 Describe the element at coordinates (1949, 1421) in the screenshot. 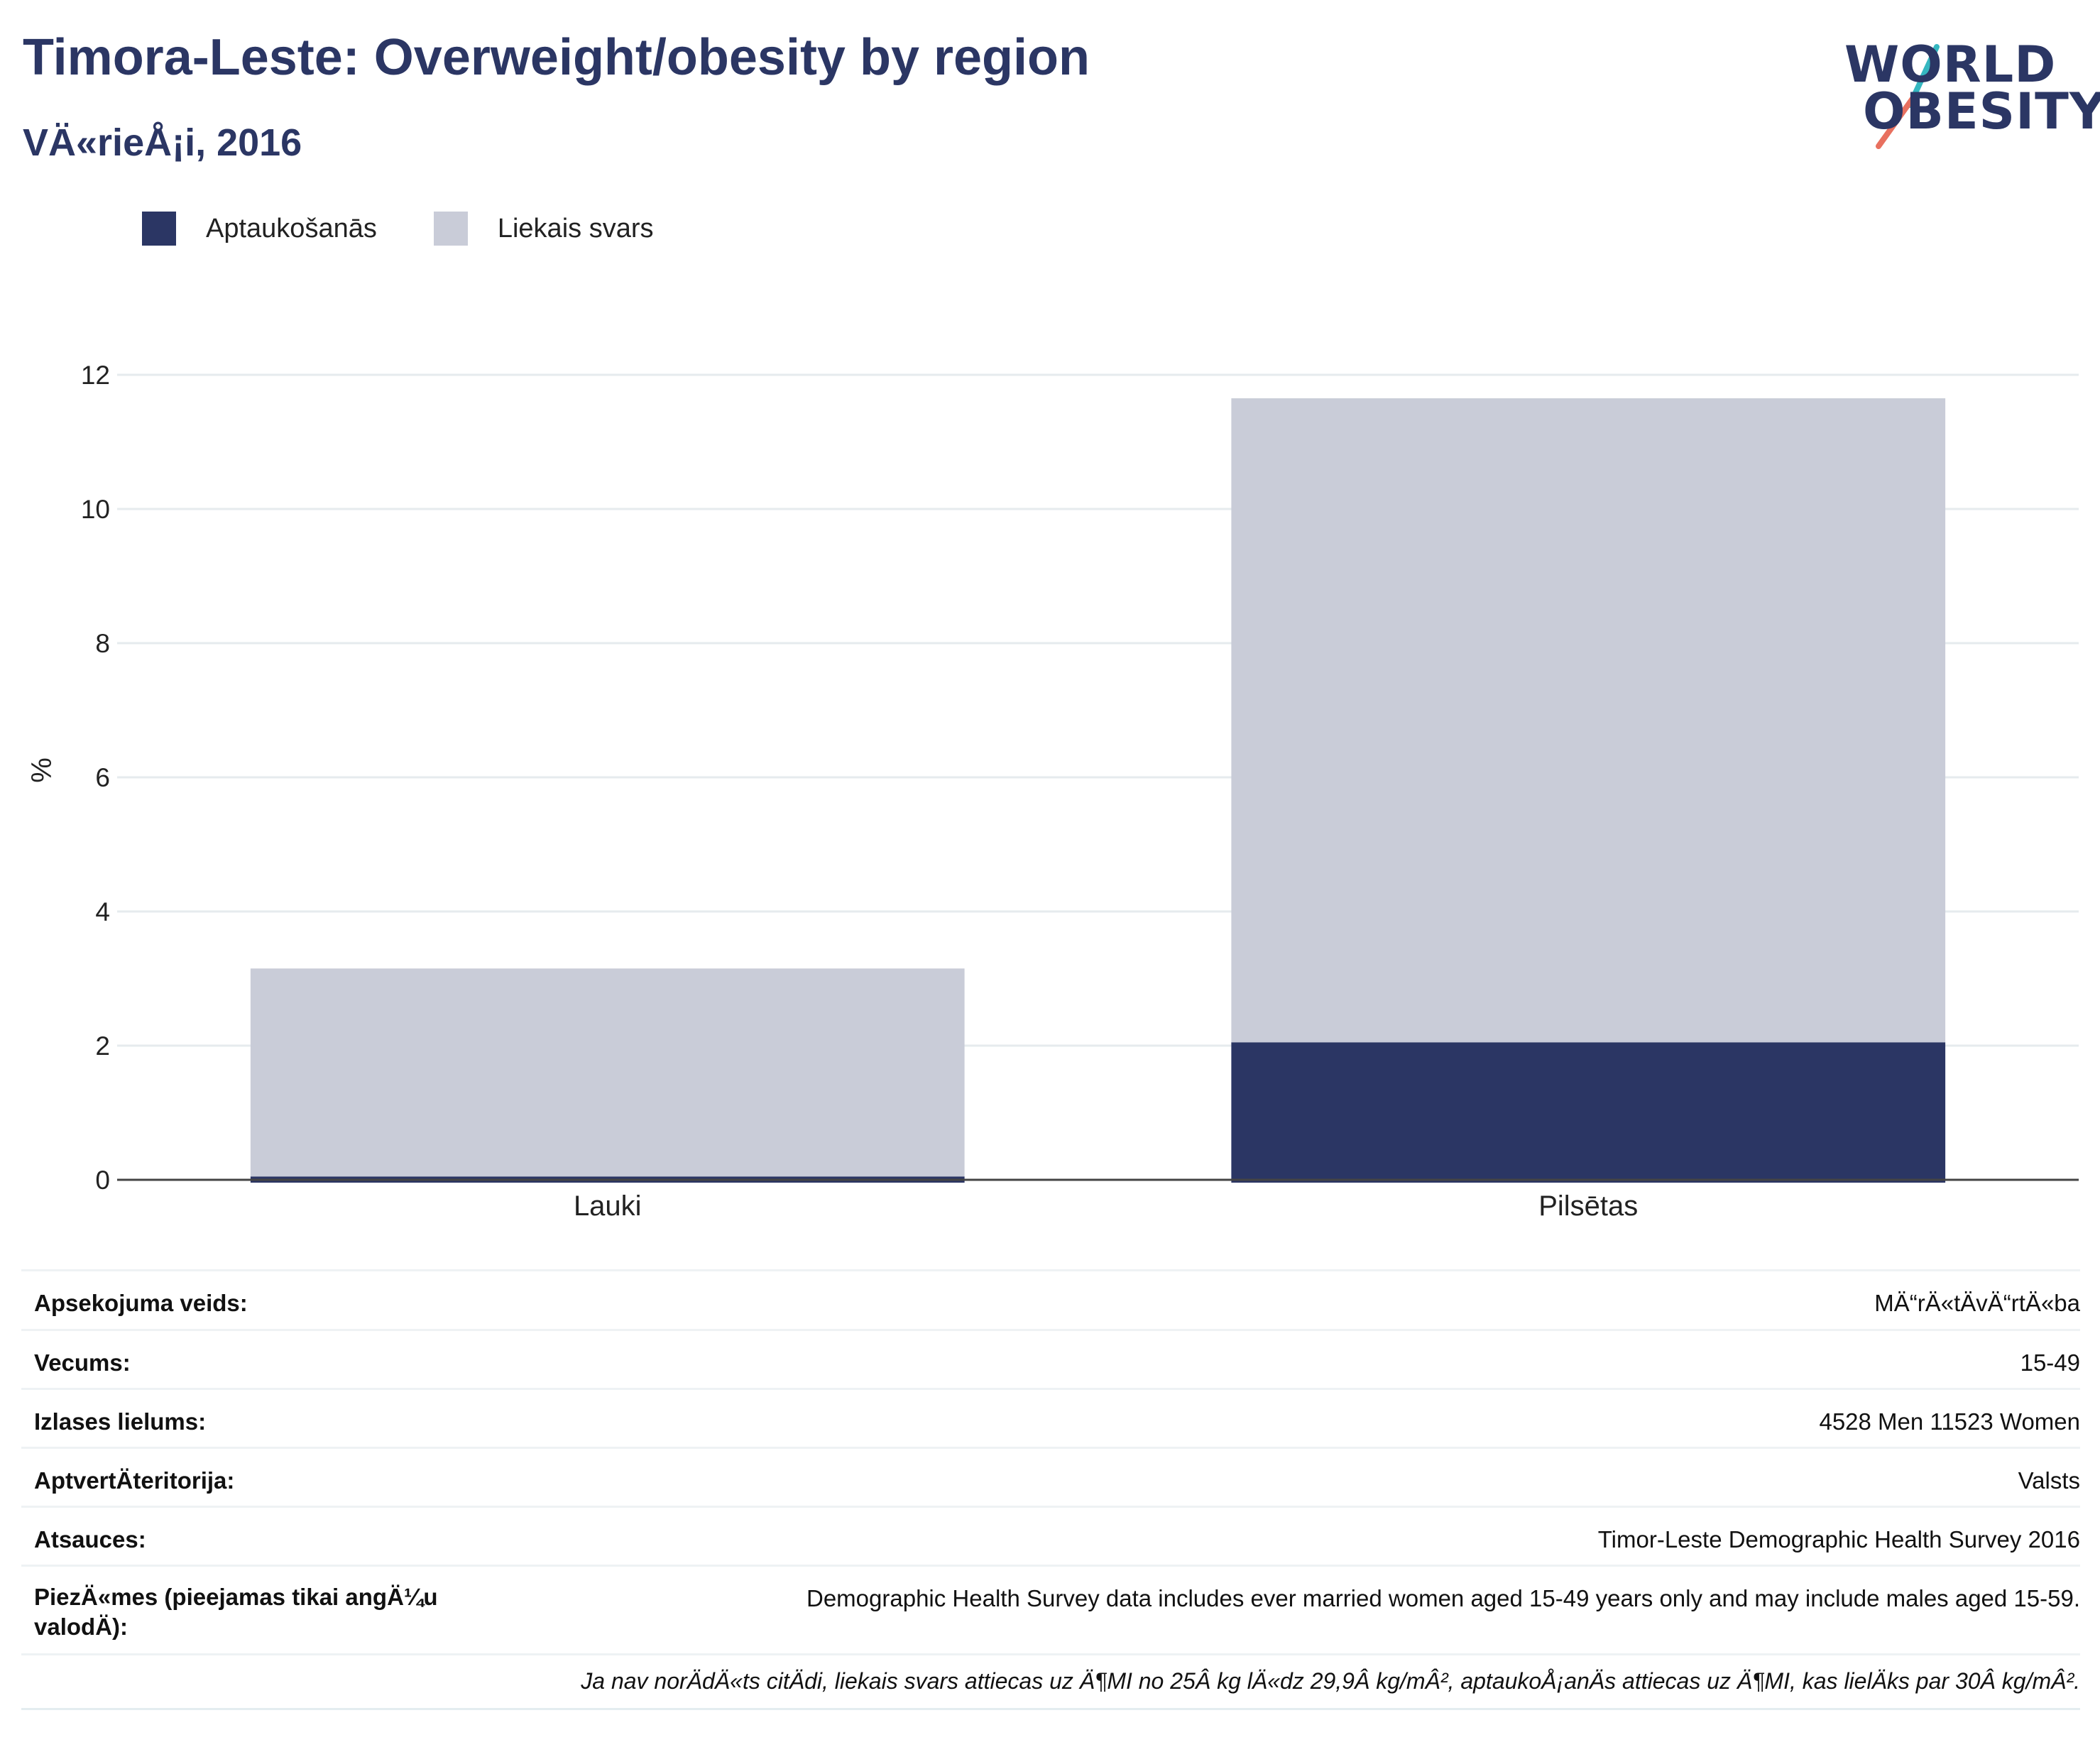

I see `meta-value: 4528 Men 11523 Women` at that location.